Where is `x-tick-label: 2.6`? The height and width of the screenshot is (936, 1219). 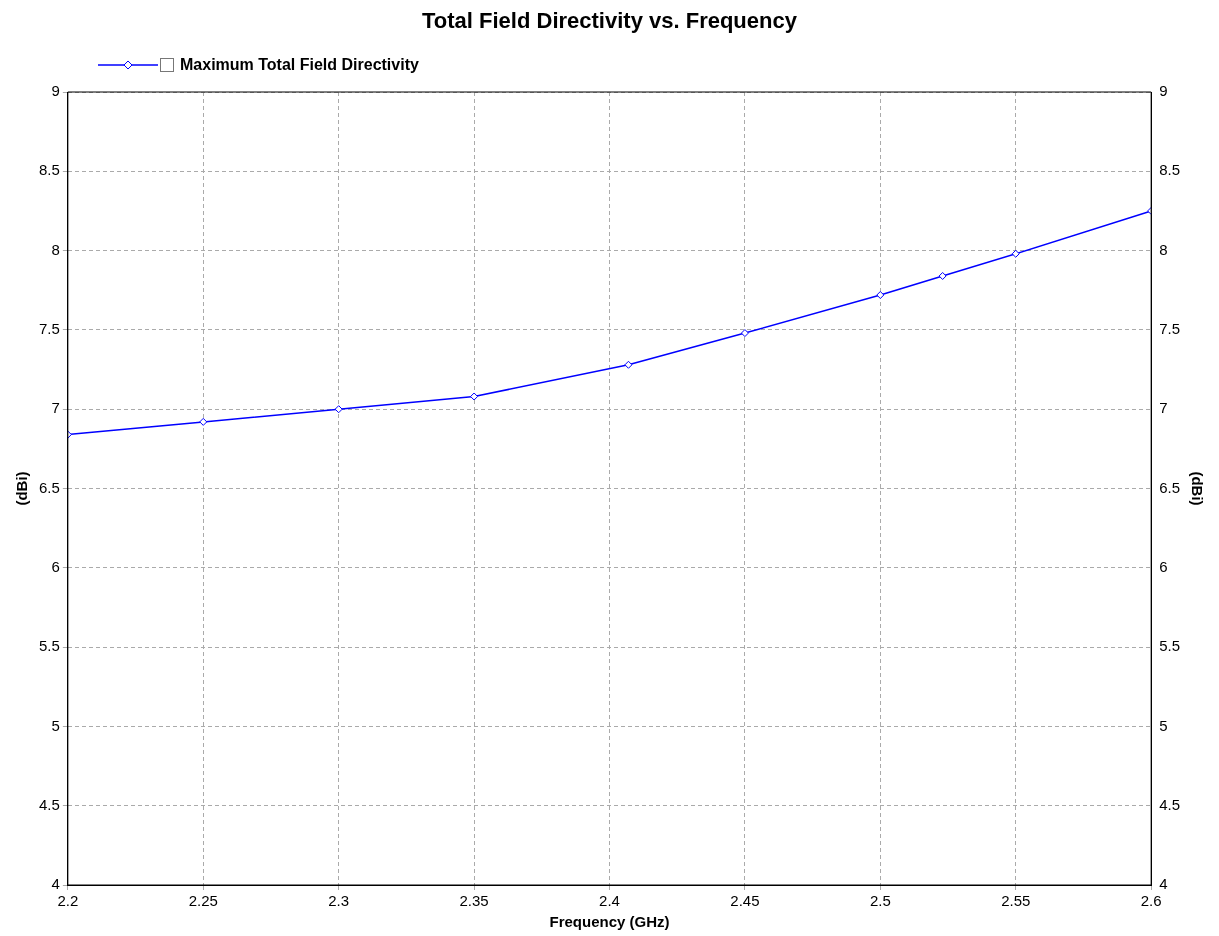 x-tick-label: 2.6 is located at coordinates (1151, 901).